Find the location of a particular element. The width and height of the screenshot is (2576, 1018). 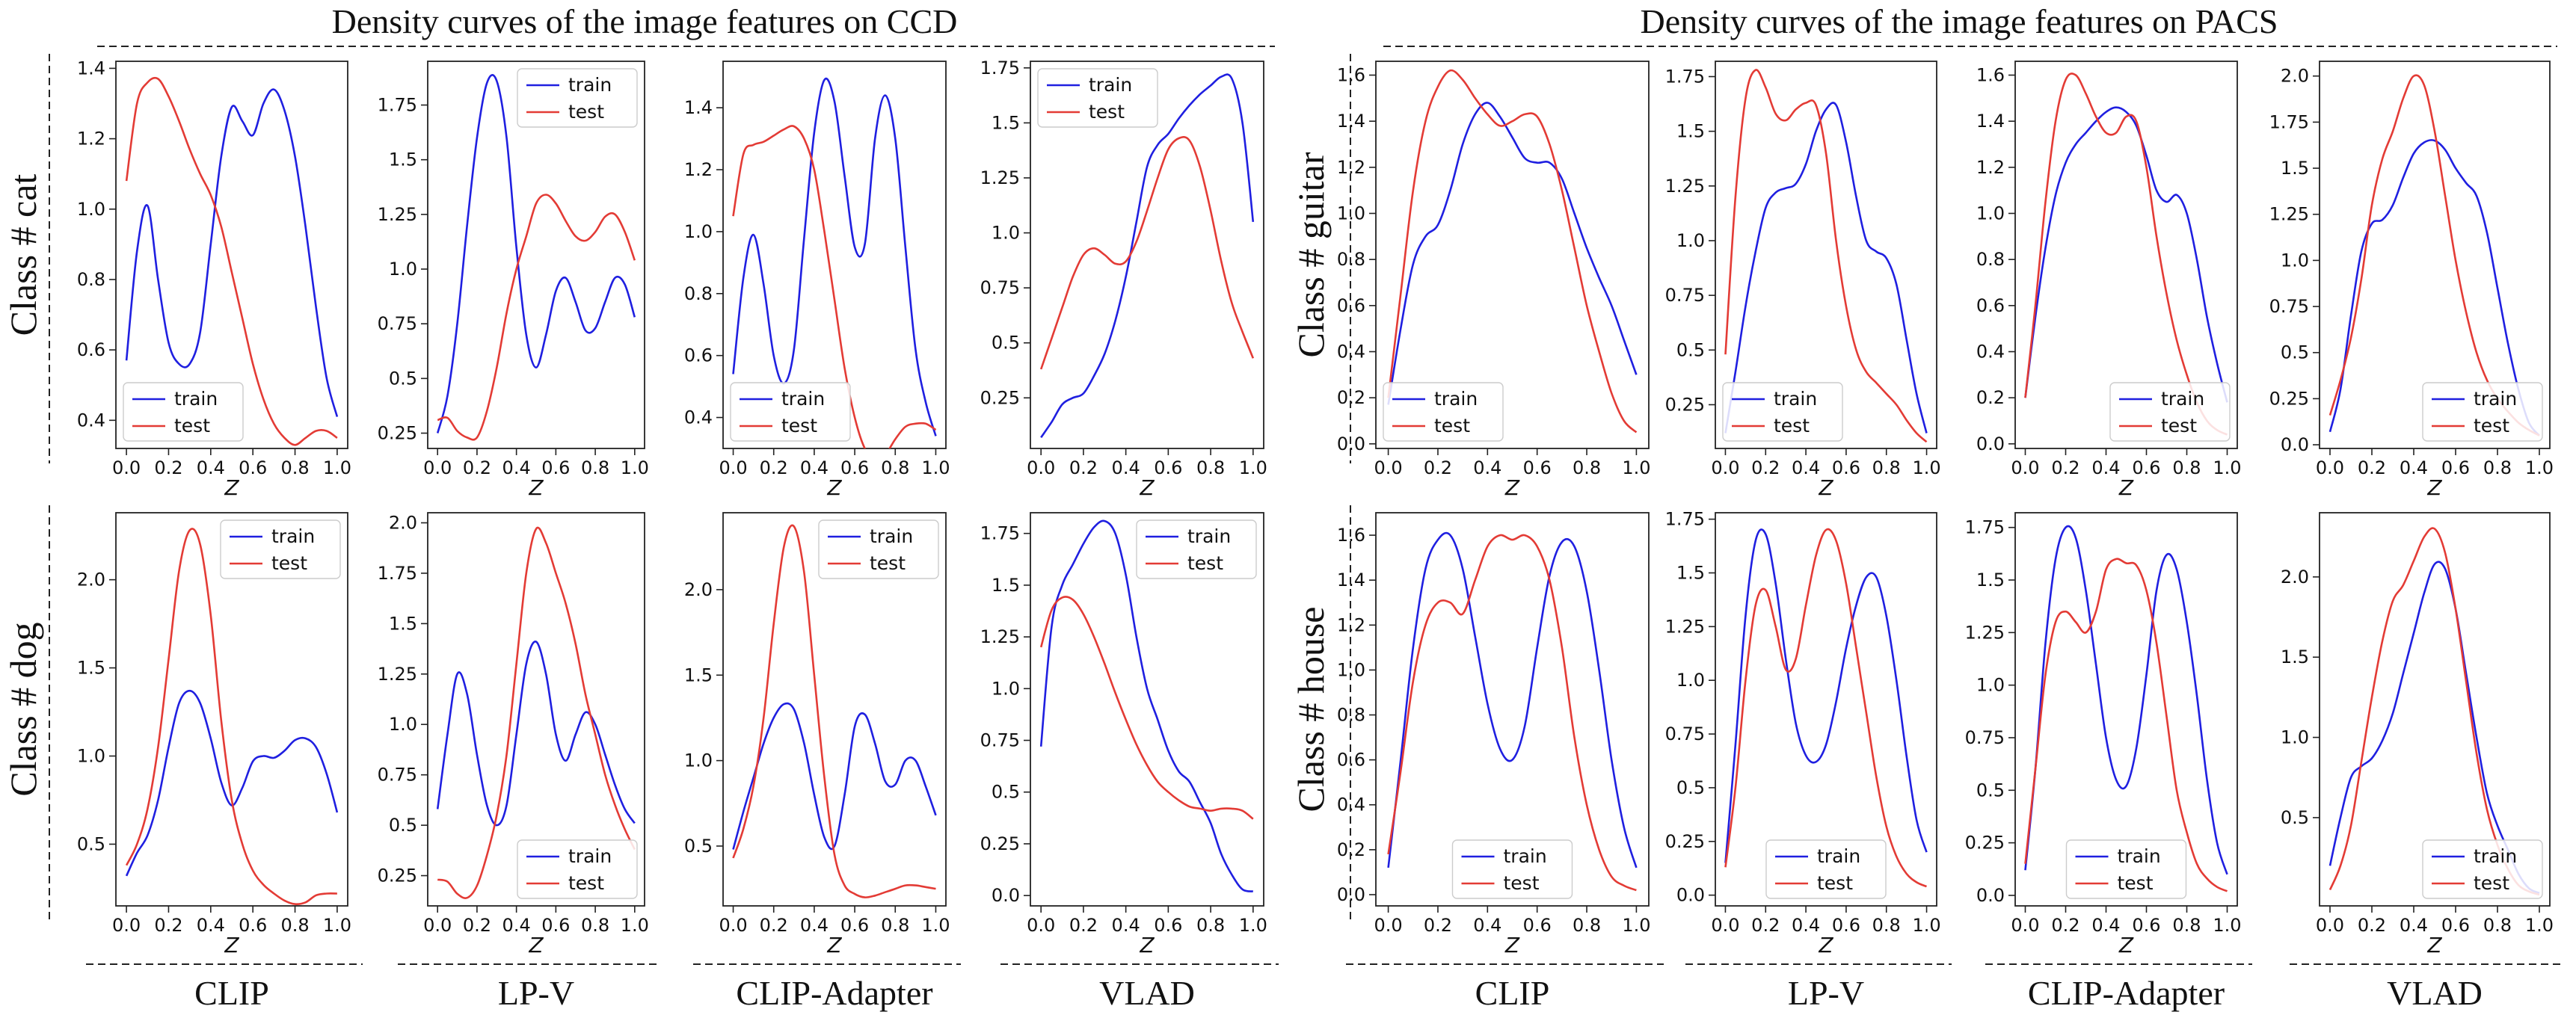

density-subplot: 0.0 0.2 0.4 0.6 0.8 1.0 Z 0.5 1.0 1.5 2.0 train test is located at coordinates (817, 735).